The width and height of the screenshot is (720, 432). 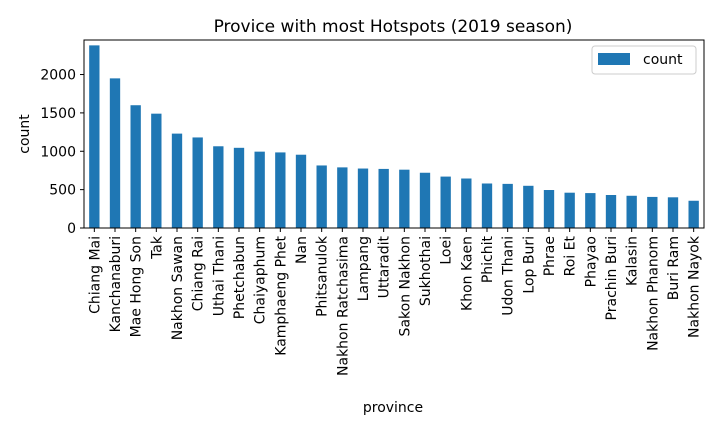 I want to click on x-tick-label: Lop Buri, so click(x=529, y=265).